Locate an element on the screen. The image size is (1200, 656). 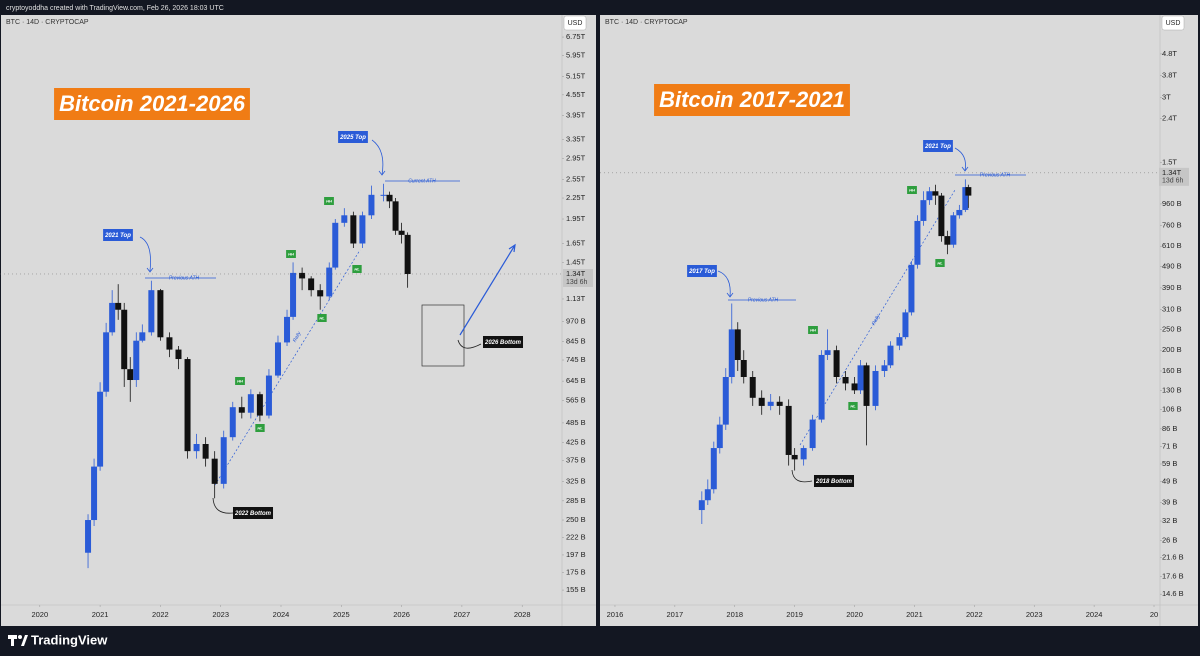
x-tick-label: 2025 is located at coordinates (341, 614).